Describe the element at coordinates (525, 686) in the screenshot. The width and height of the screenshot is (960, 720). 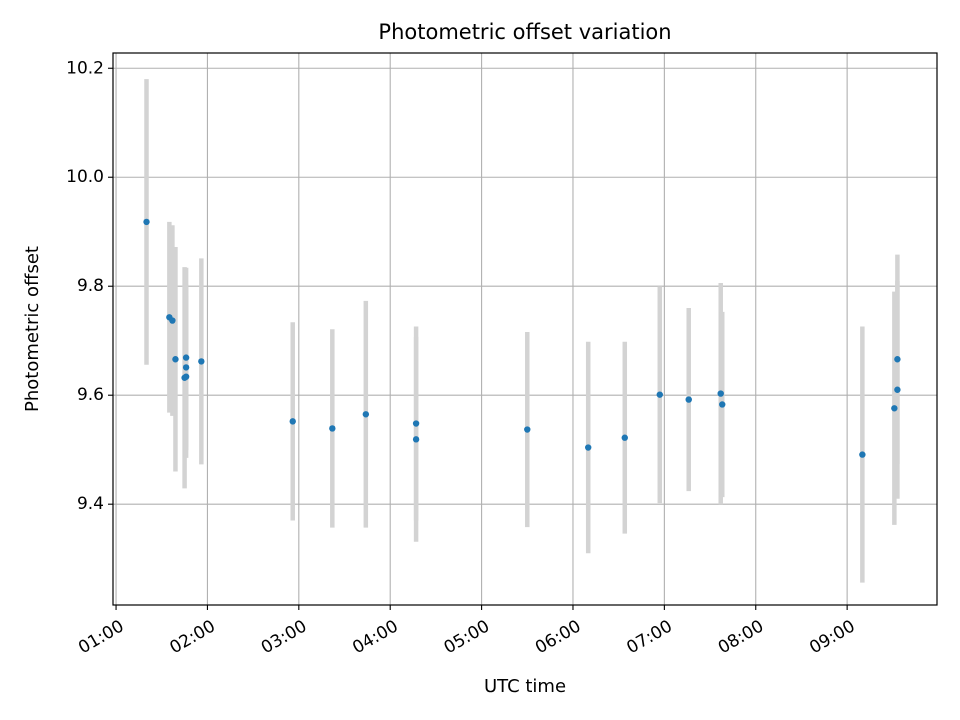
I see `x-axis-label: UTC time` at that location.